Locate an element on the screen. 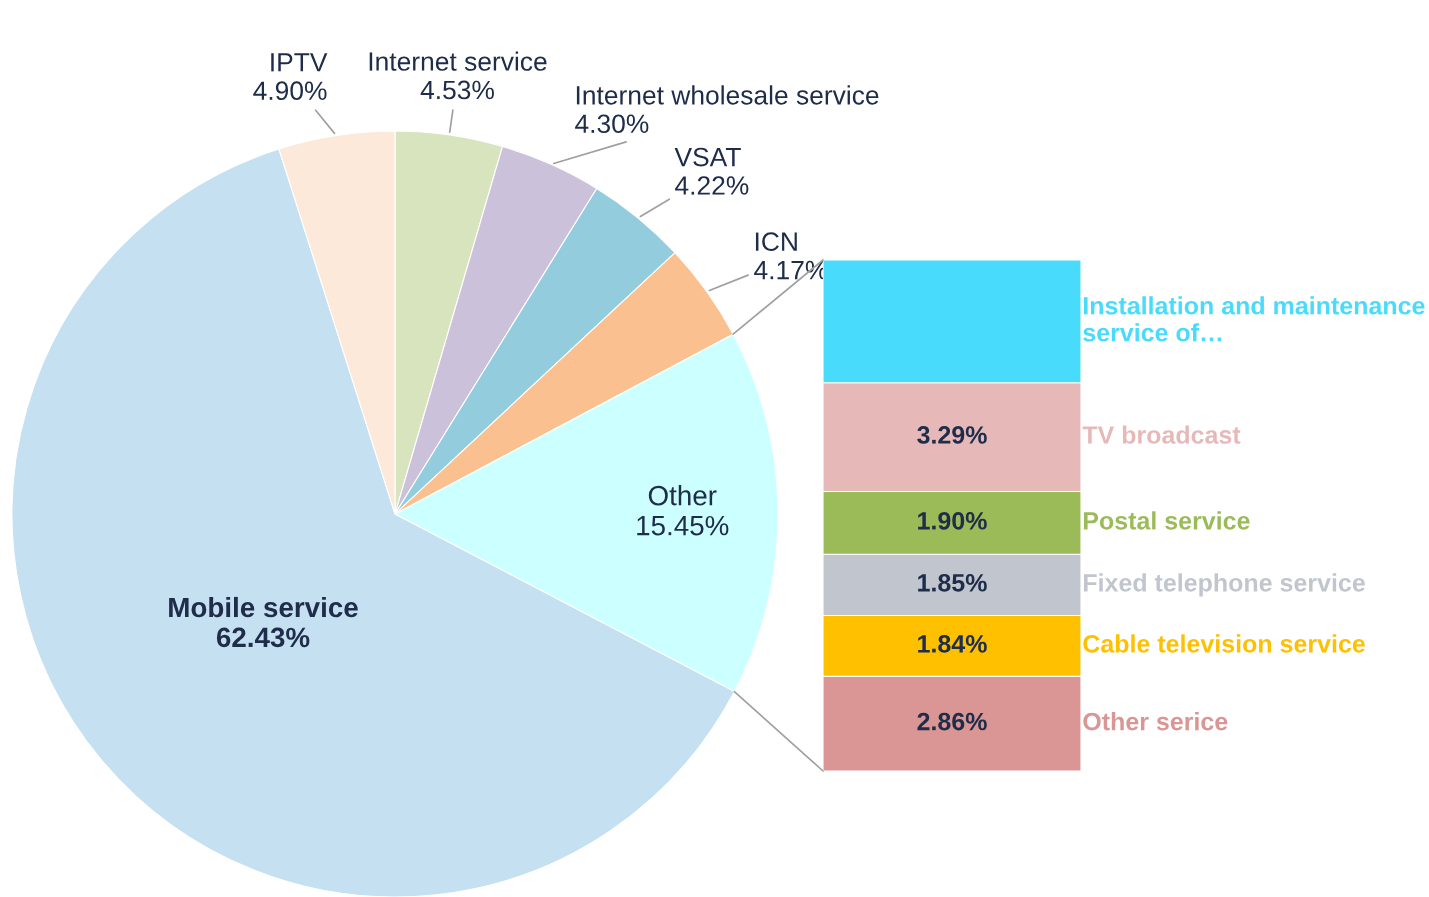 This screenshot has width=1429, height=897. series-label: Other serice is located at coordinates (1155, 721).